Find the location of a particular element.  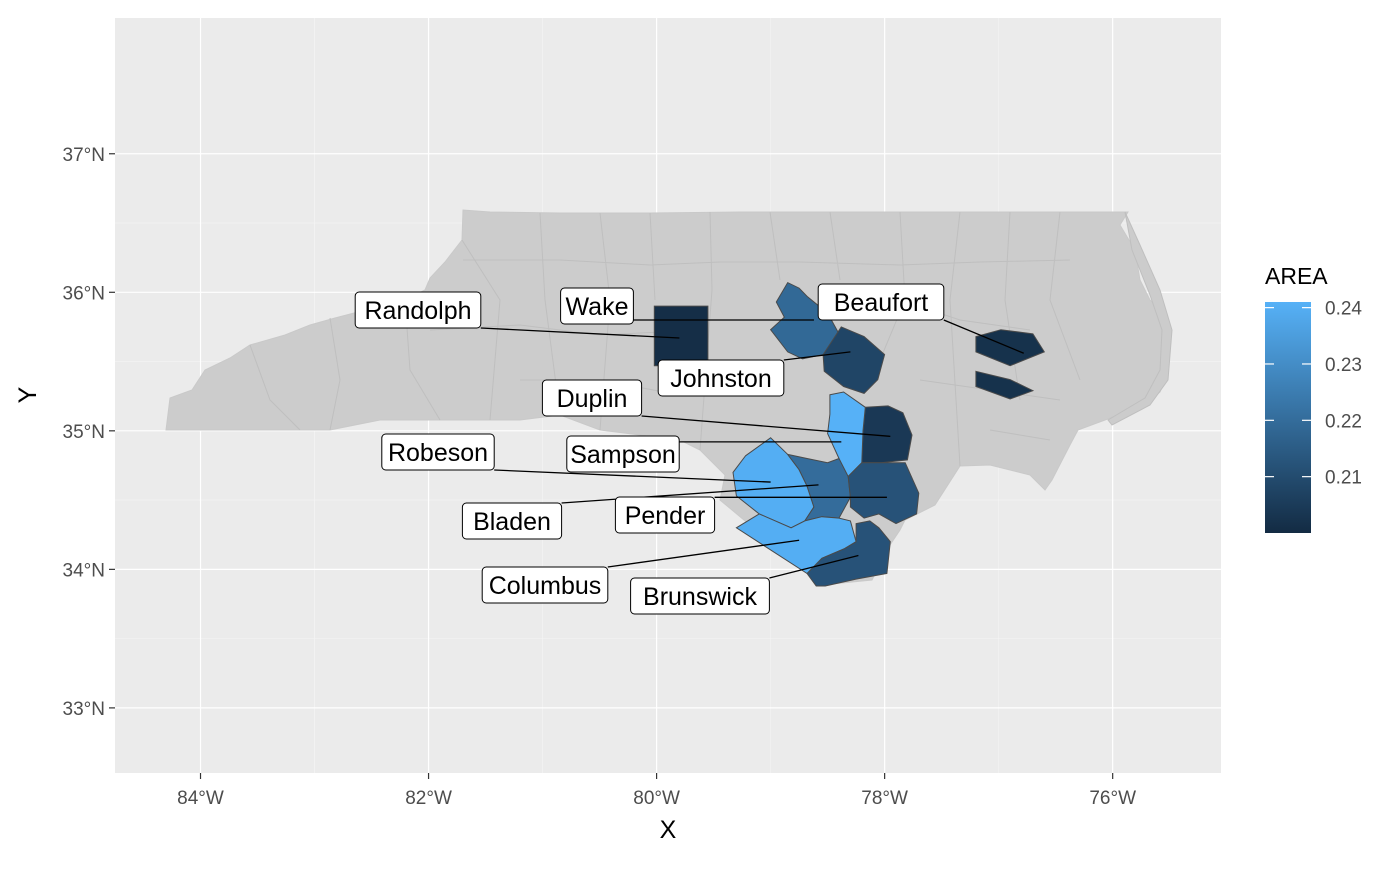

highlighted-counties is located at coordinates (849, 434).